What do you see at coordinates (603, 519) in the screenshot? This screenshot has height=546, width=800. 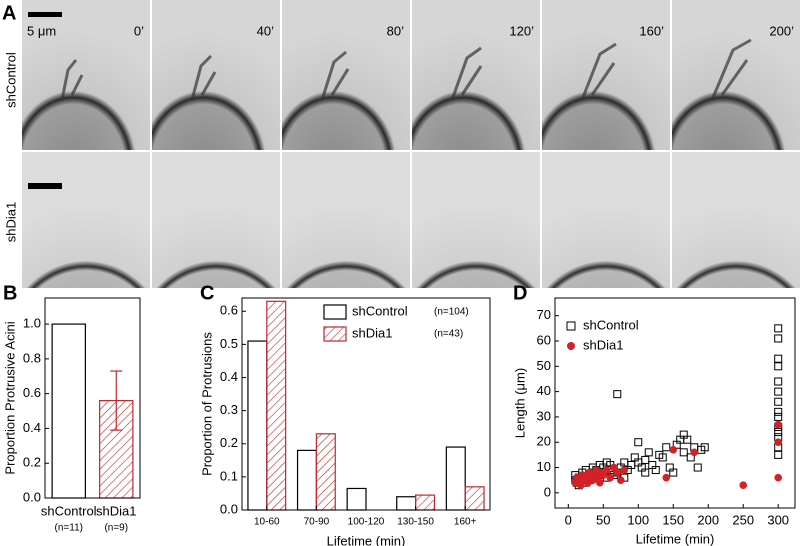 I see `x-tick-label: 50` at bounding box center [603, 519].